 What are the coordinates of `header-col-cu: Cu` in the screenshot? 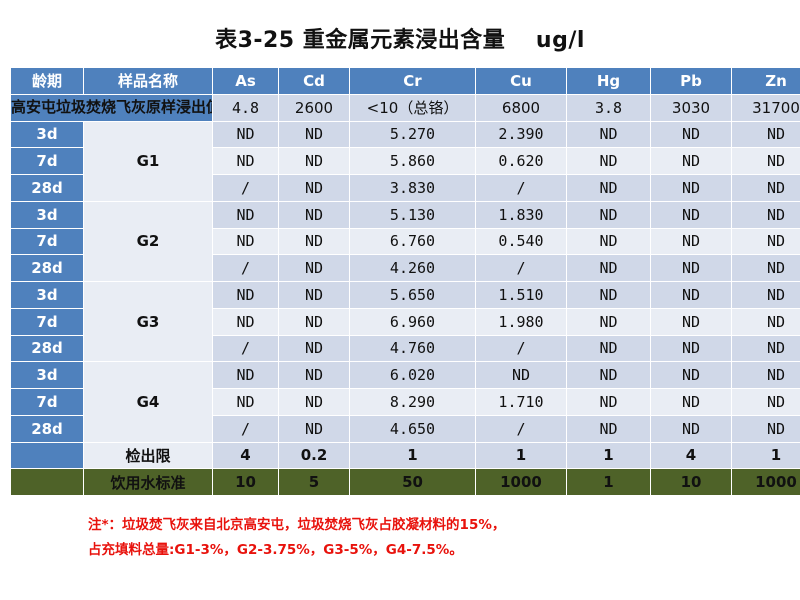 It's located at (521, 81).